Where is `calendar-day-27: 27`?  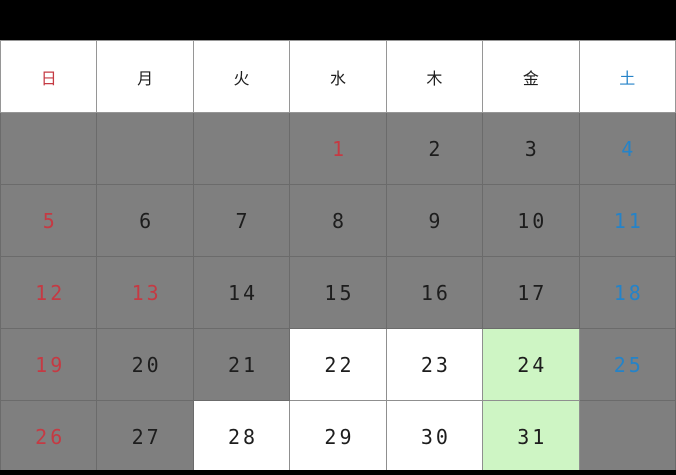
calendar-day-27: 27 is located at coordinates (145, 436).